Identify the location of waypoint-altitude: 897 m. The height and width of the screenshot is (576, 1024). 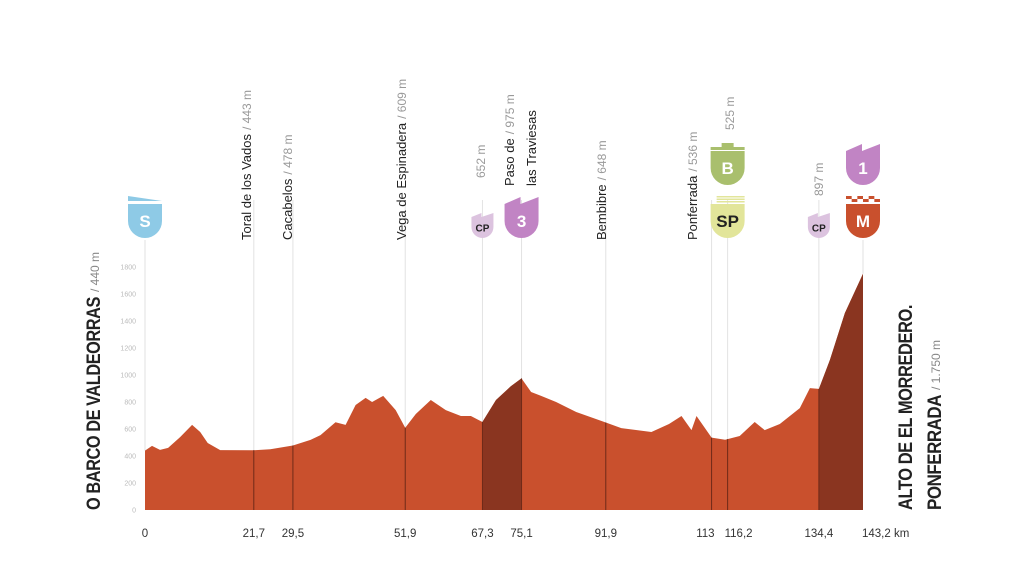
(819, 179).